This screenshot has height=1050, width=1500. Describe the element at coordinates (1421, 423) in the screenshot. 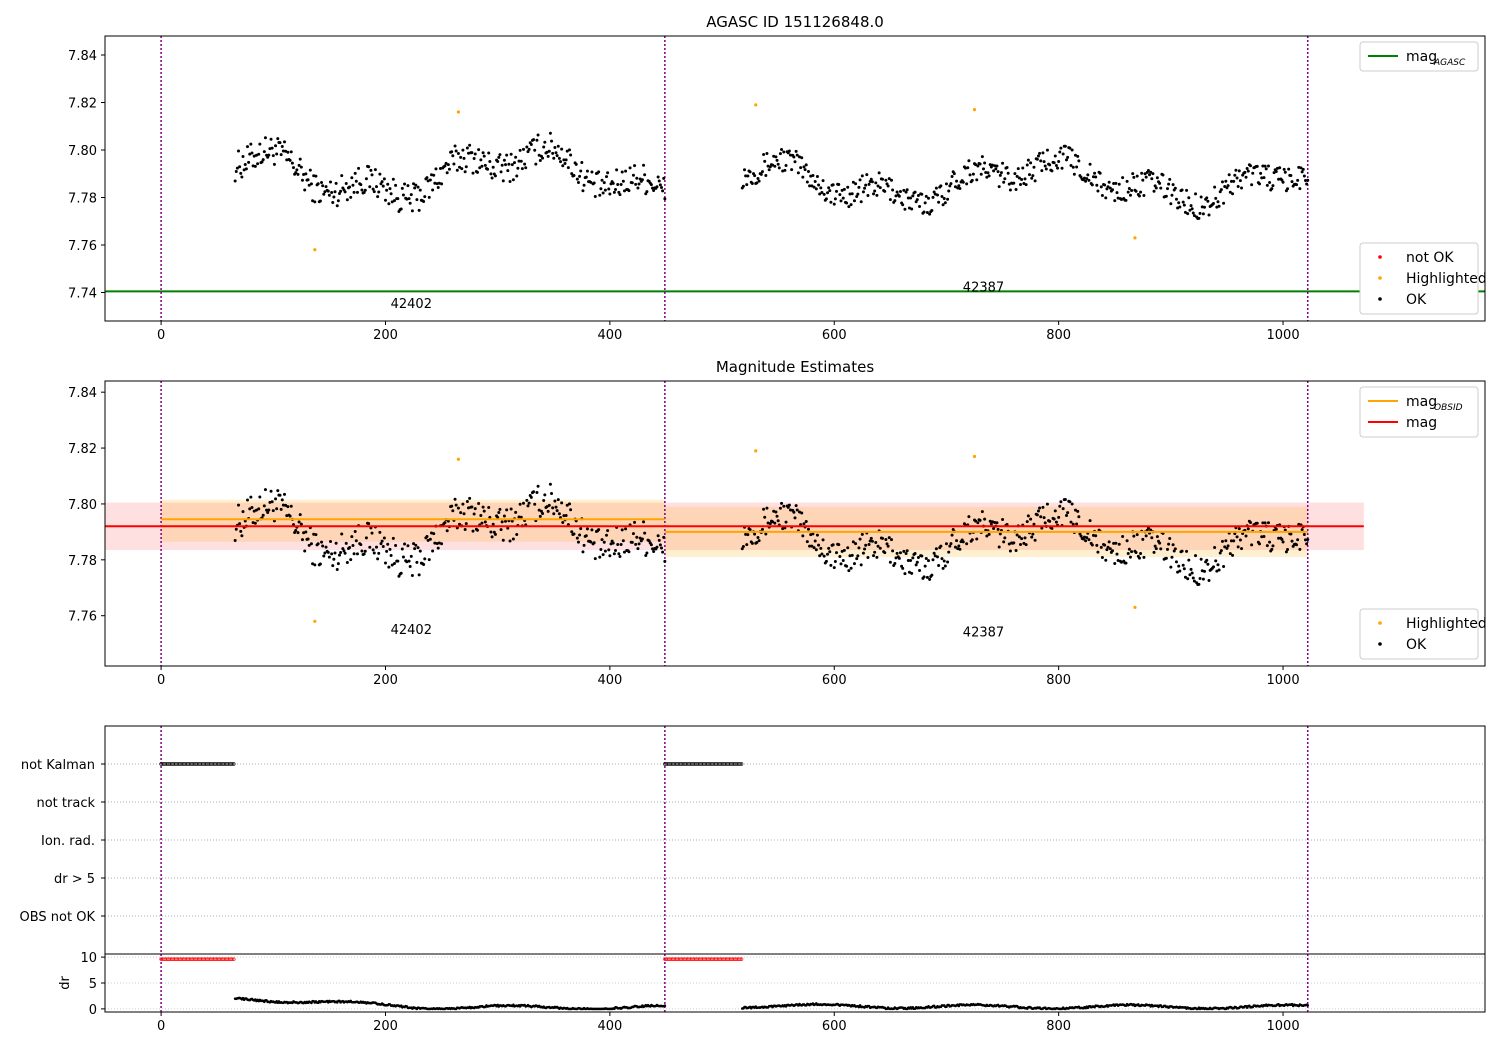

I see `legend-label: mag` at that location.